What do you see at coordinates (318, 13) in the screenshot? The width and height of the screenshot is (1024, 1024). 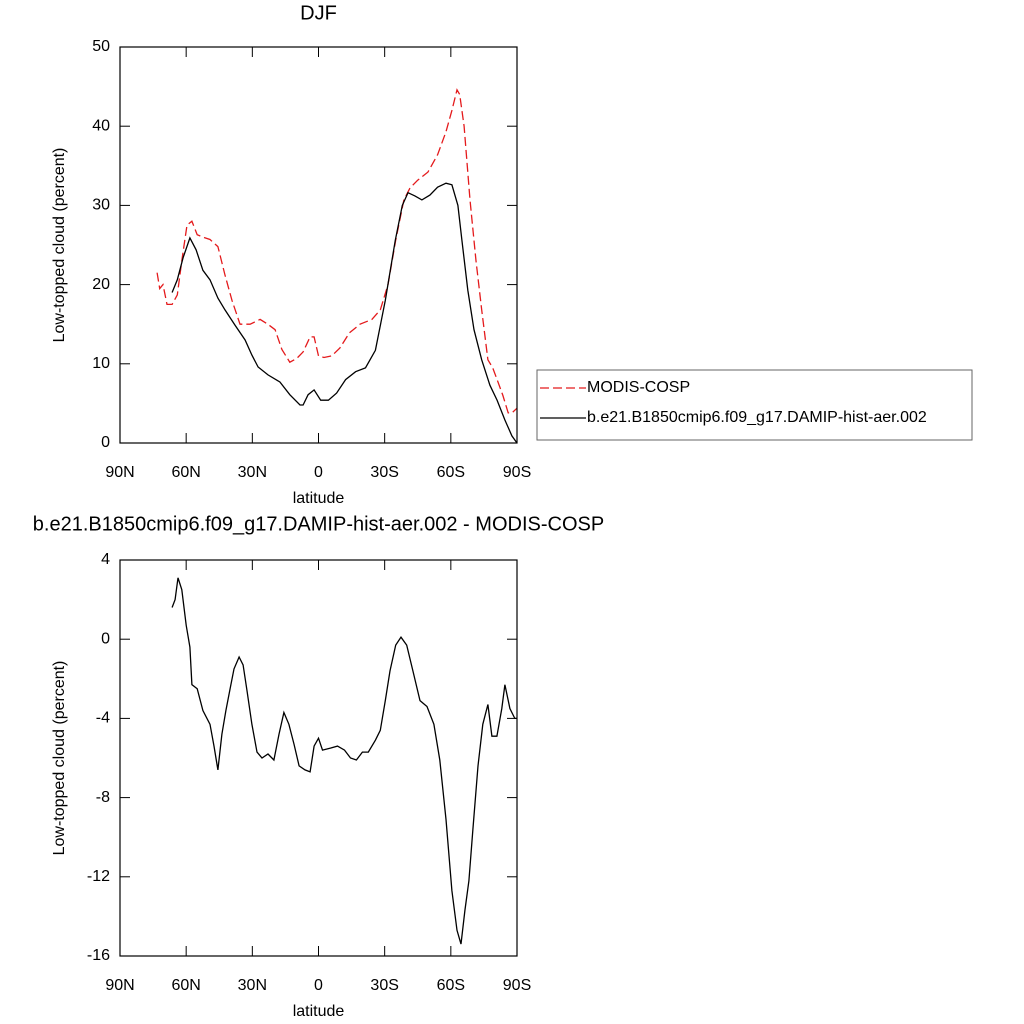 I see `chart-title: DJF` at bounding box center [318, 13].